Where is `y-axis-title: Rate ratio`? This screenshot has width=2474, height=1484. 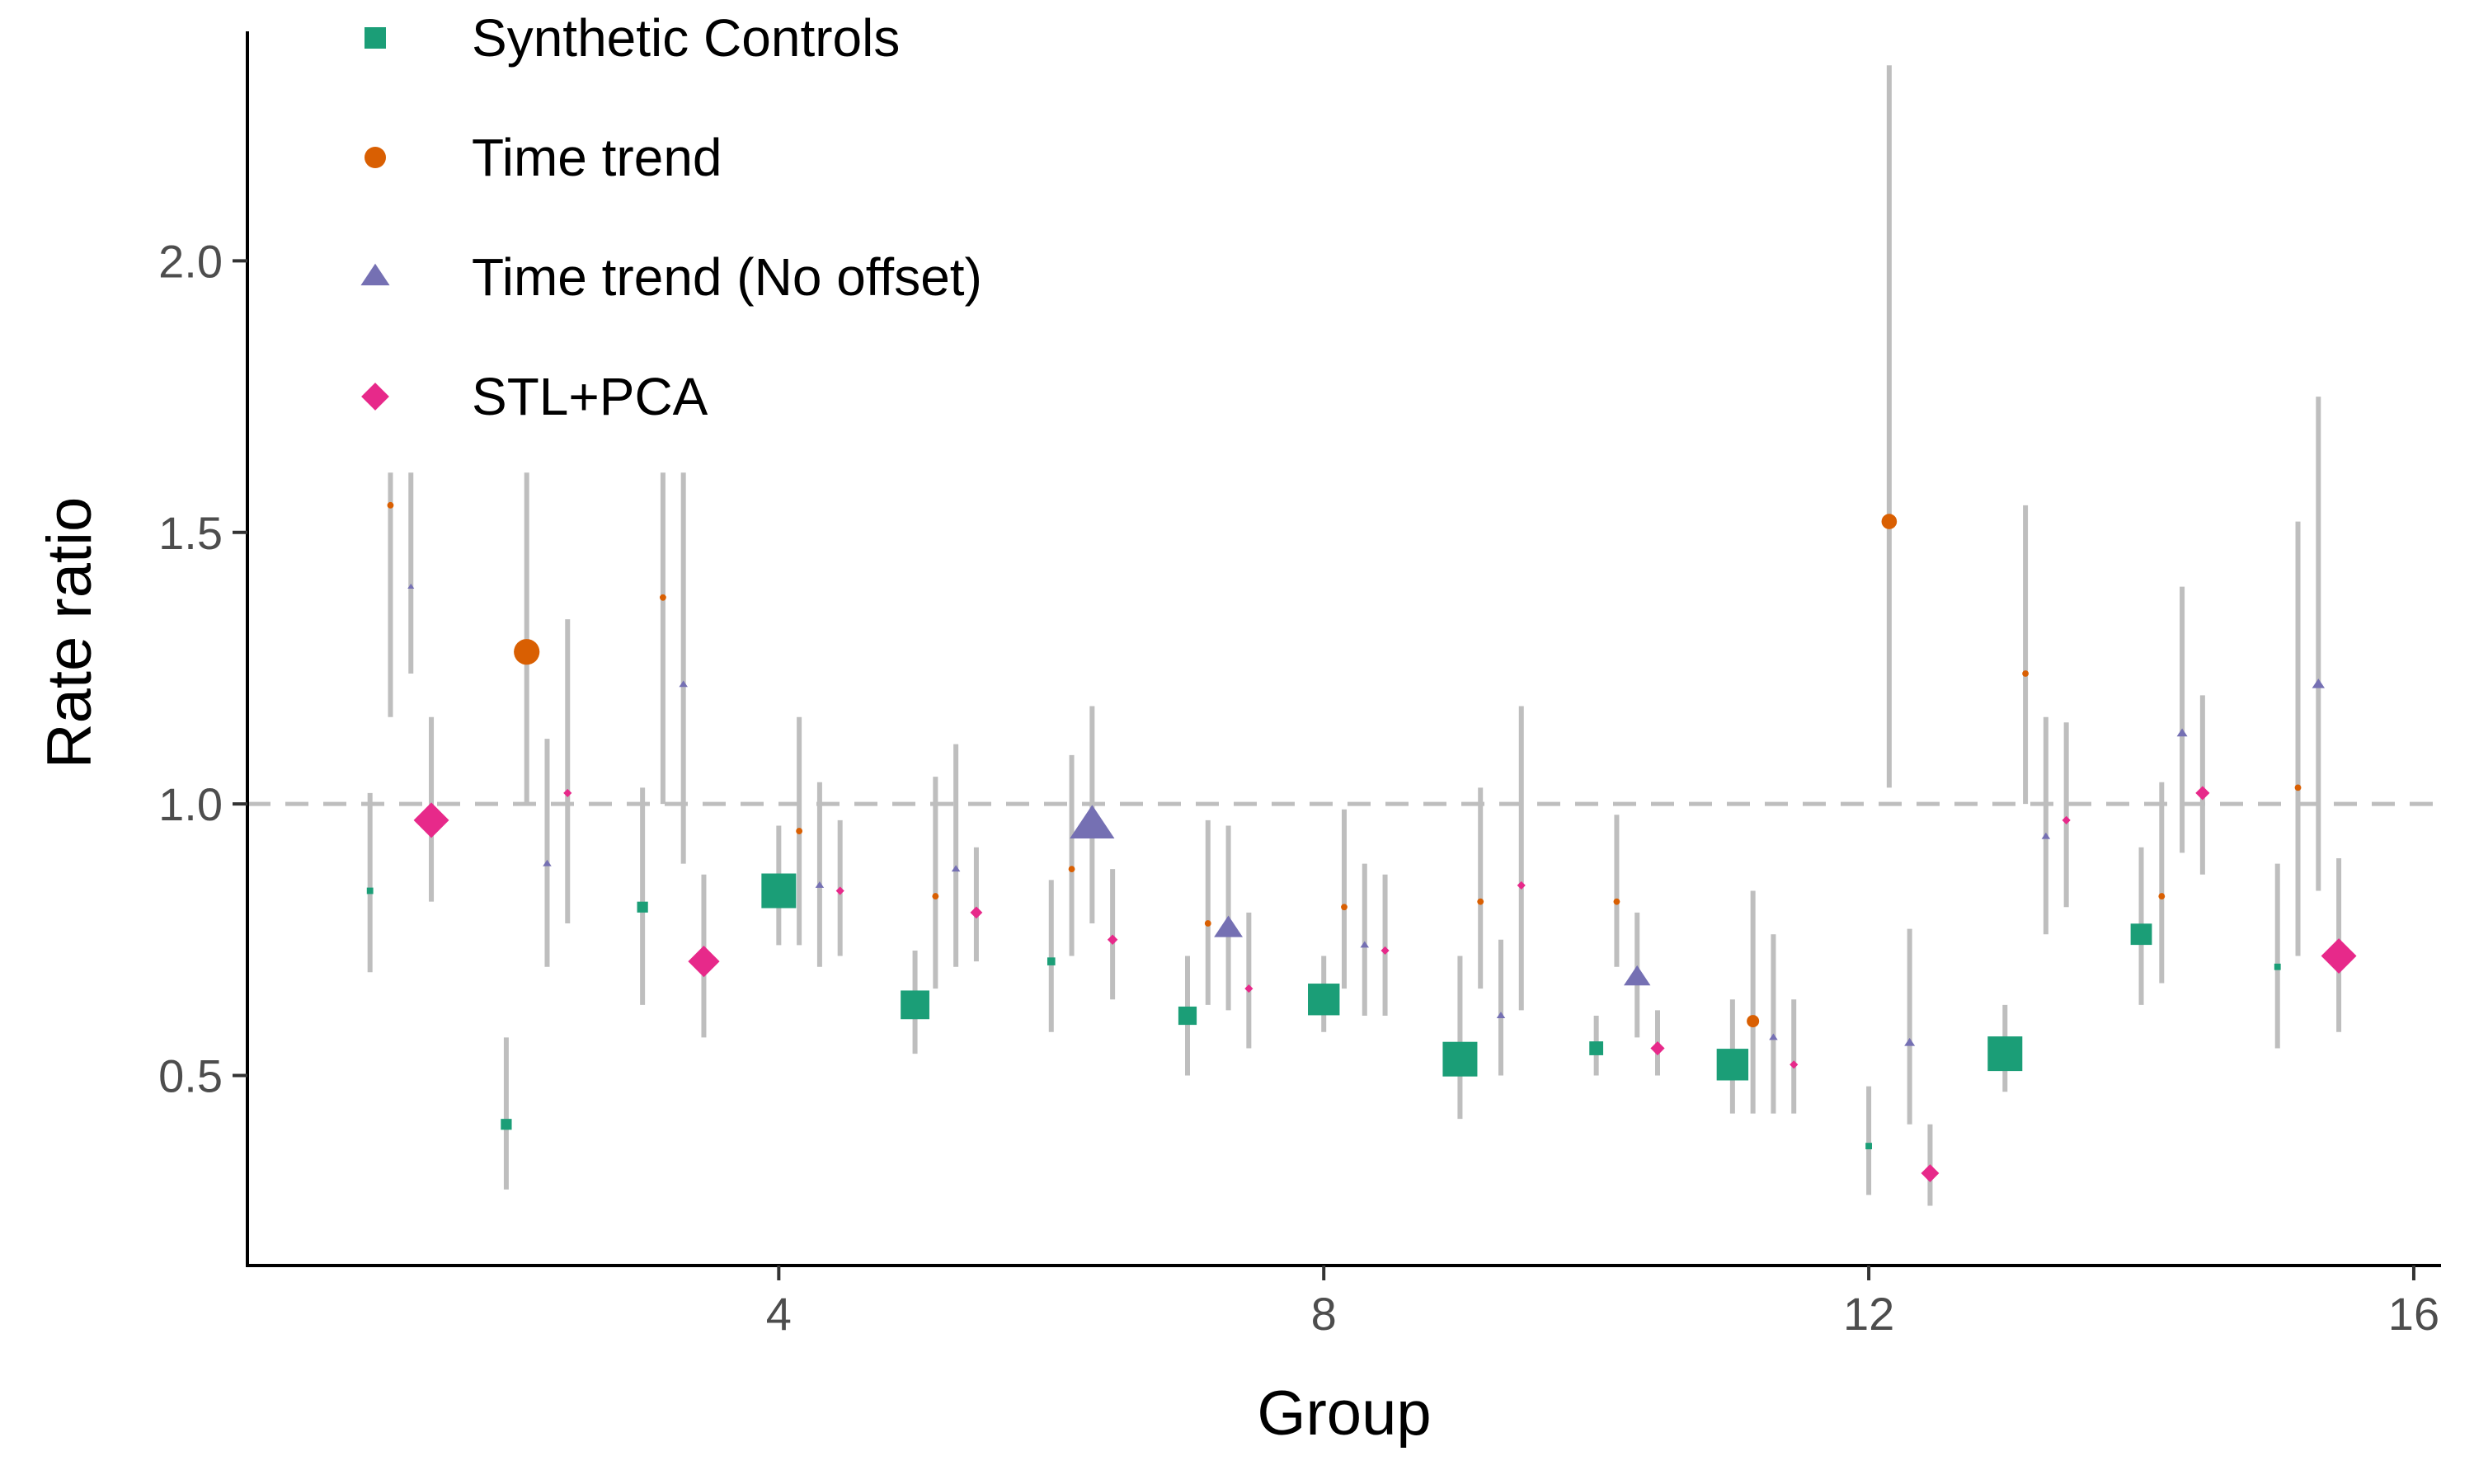 y-axis-title: Rate ratio is located at coordinates (70, 633).